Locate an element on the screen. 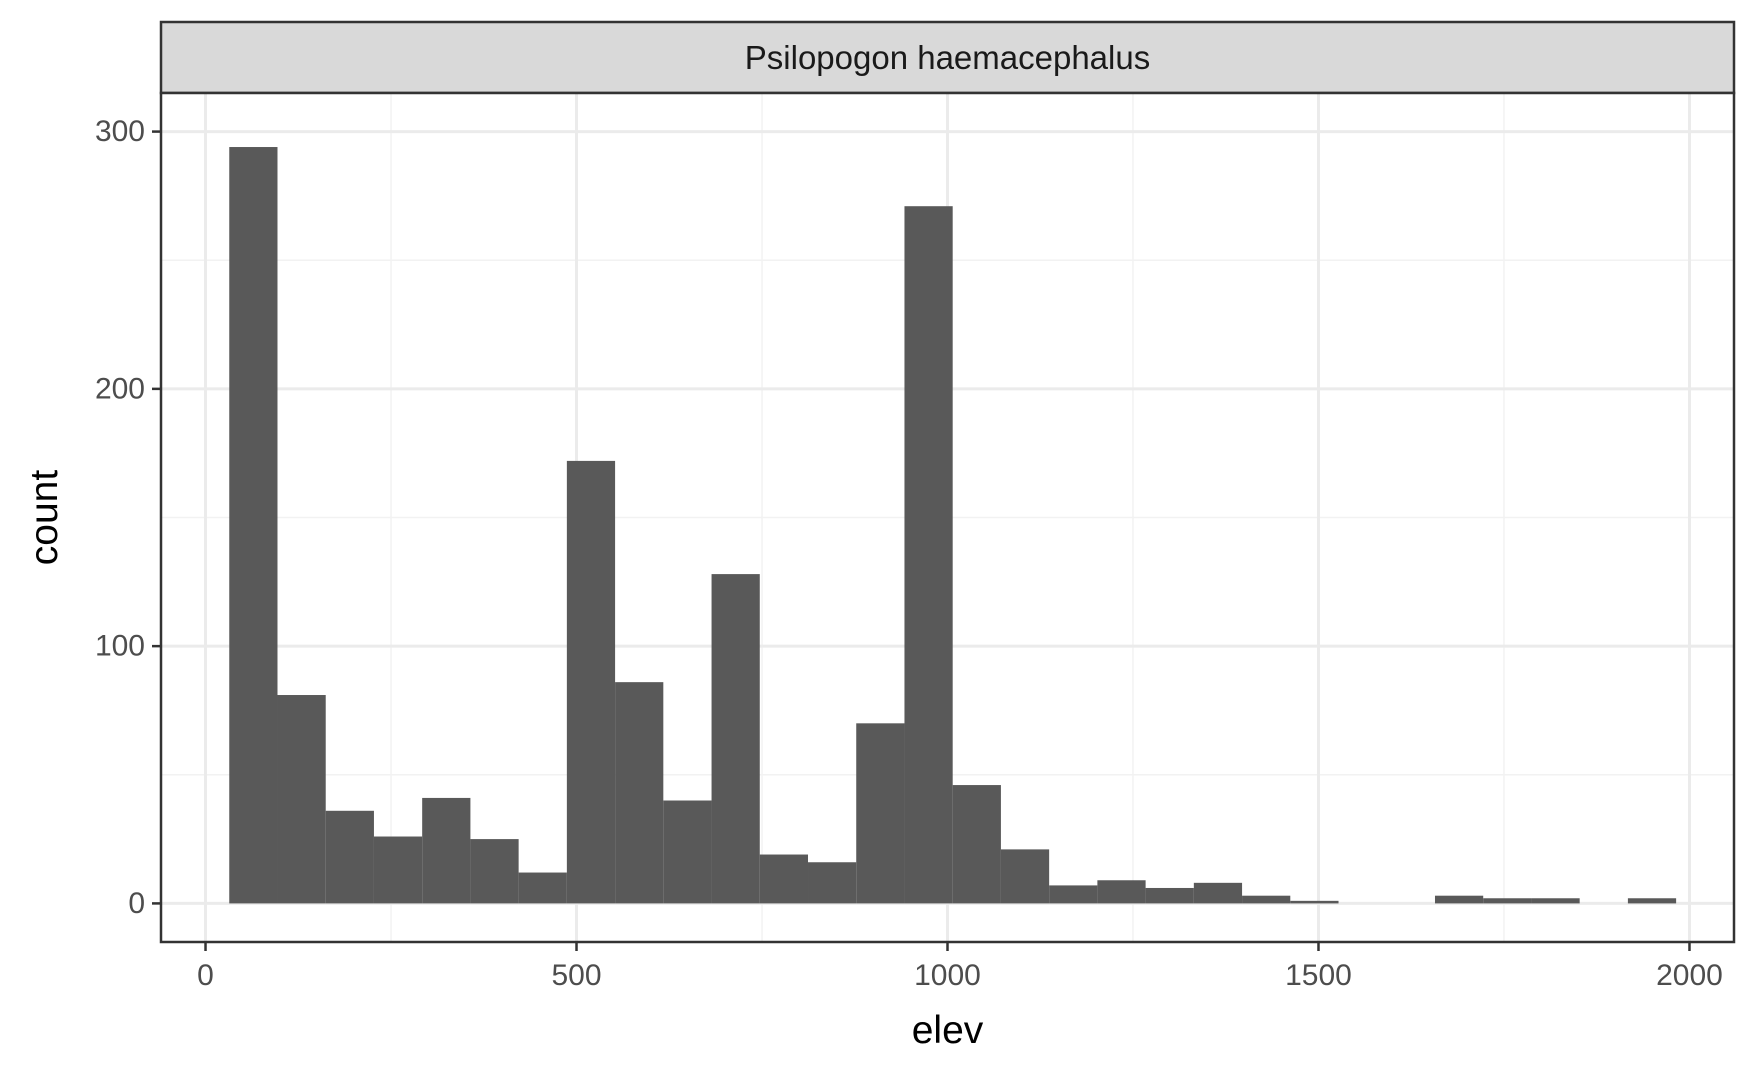 This screenshot has width=1750, height=1071. y-tick-label: 200 is located at coordinates (120, 388).